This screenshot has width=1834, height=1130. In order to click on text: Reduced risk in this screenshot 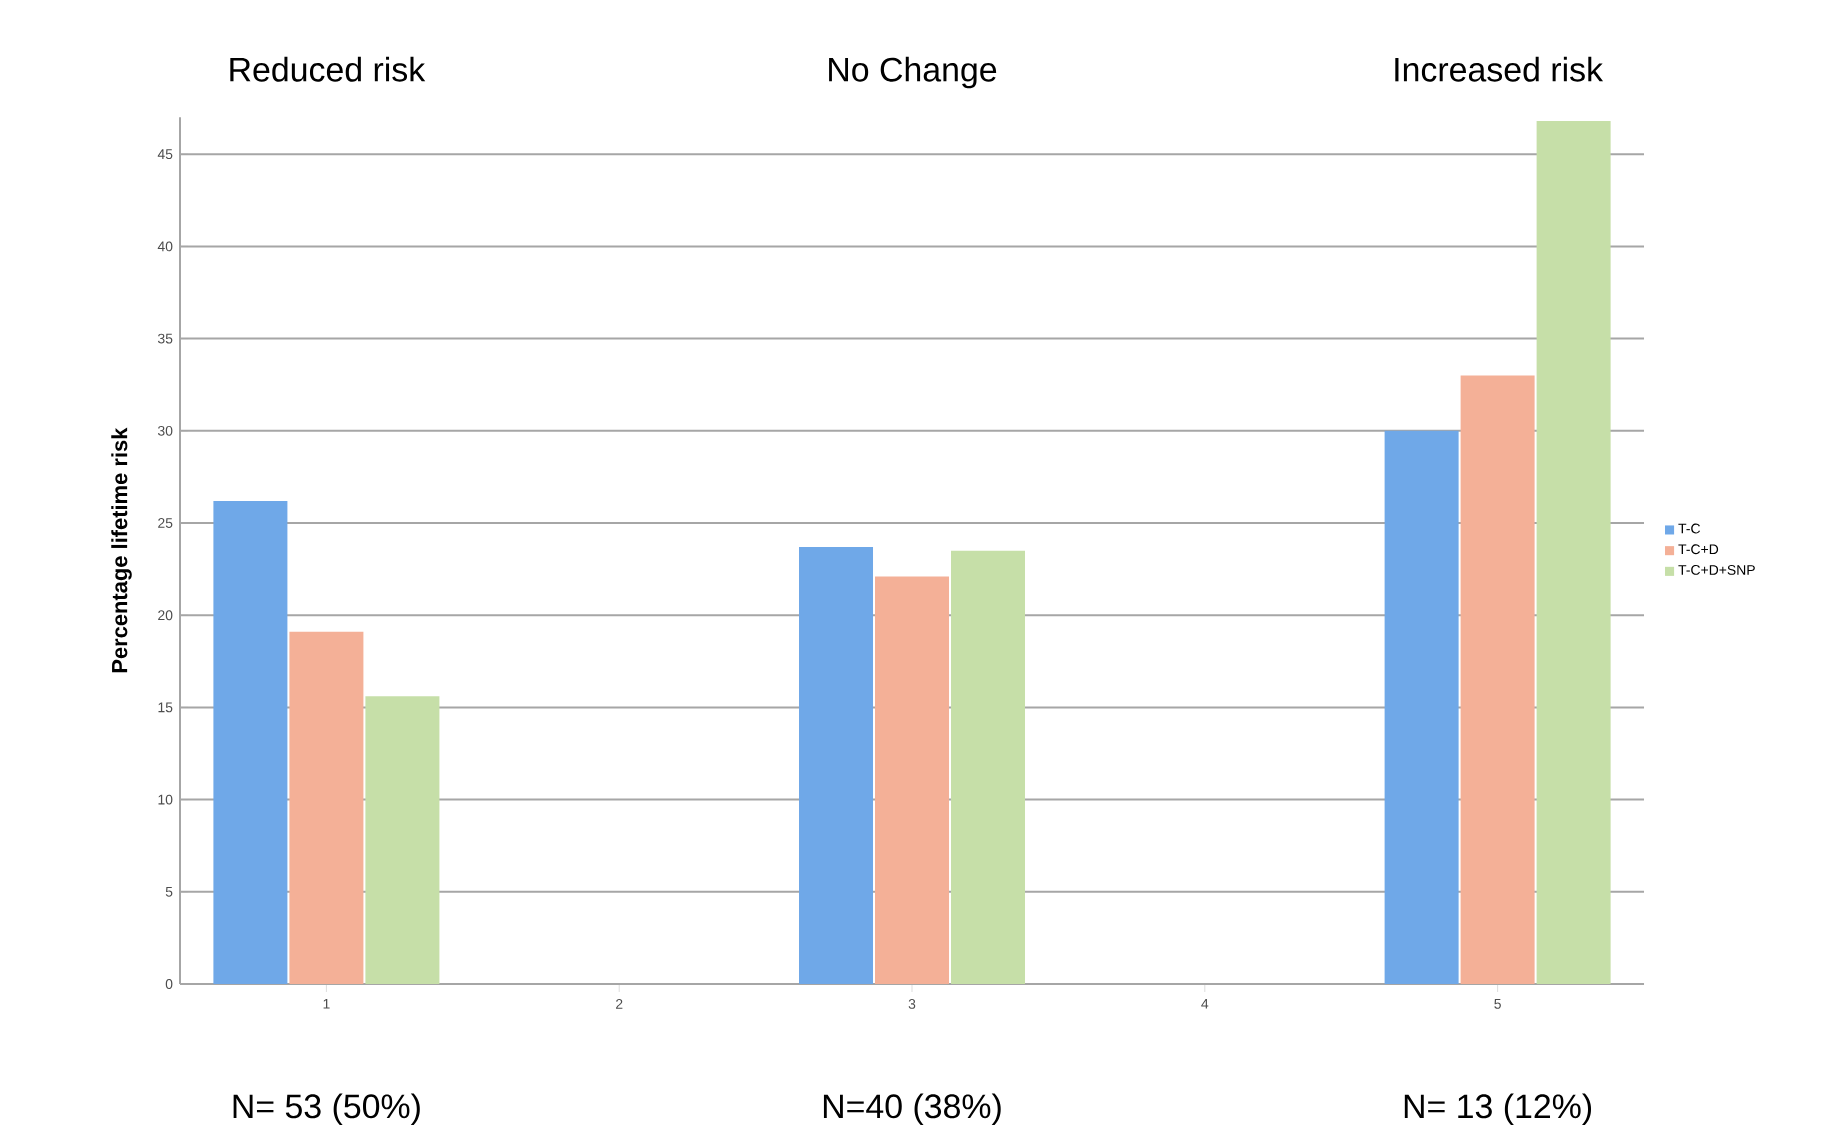, I will do `click(328, 69)`.